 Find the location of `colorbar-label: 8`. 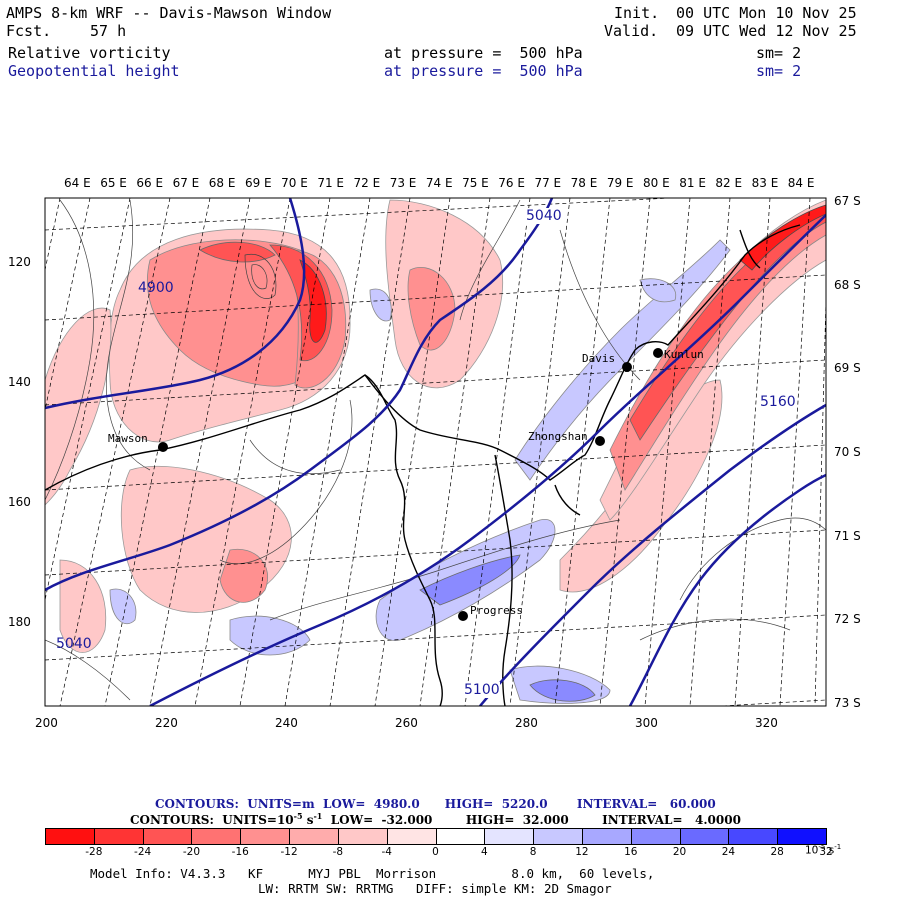

colorbar-label: 8 is located at coordinates (533, 852).